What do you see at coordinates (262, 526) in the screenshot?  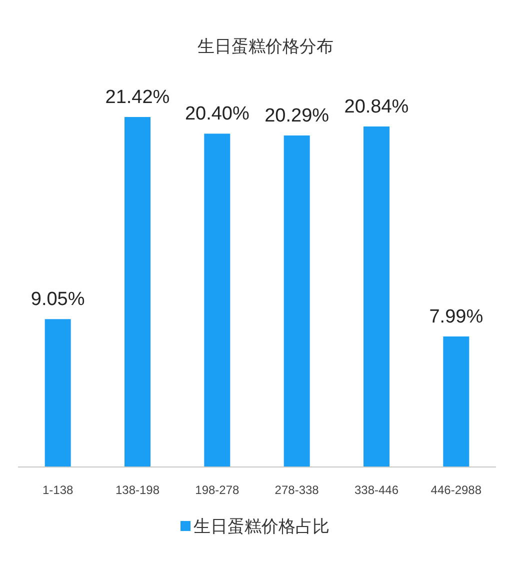 I see `legend-label: 生日蛋糕价格占比` at bounding box center [262, 526].